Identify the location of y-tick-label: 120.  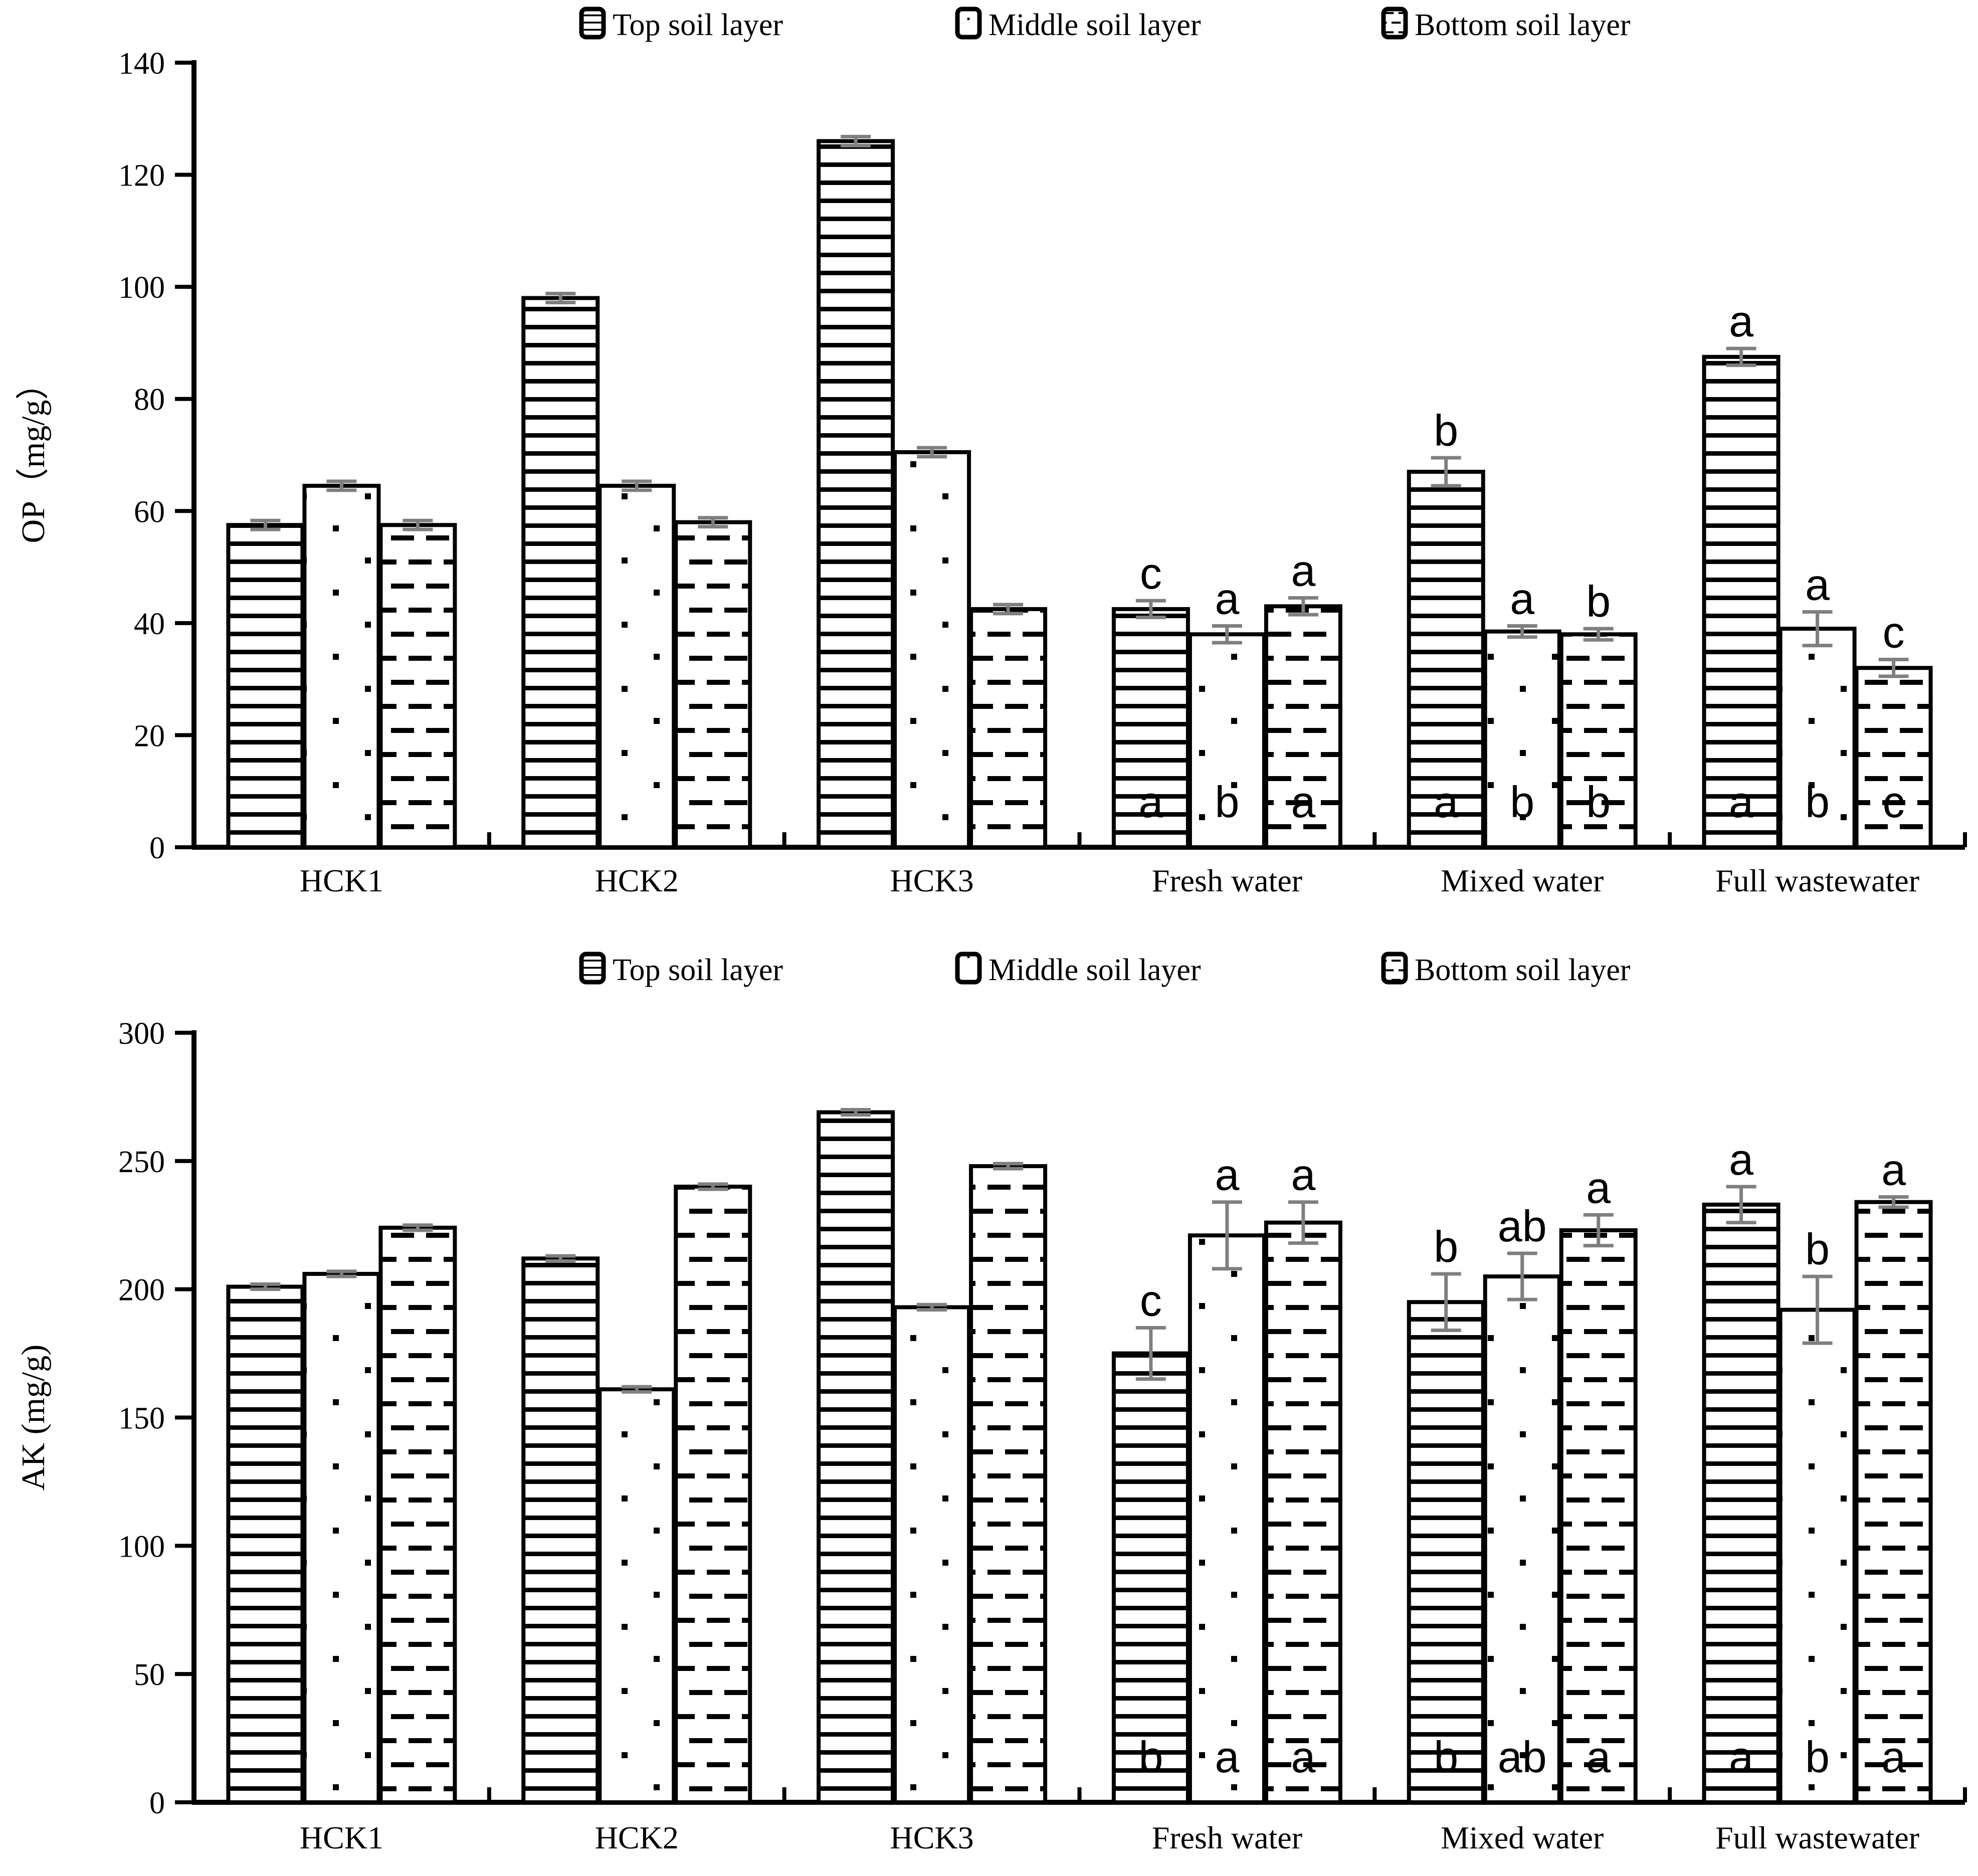
(141, 176).